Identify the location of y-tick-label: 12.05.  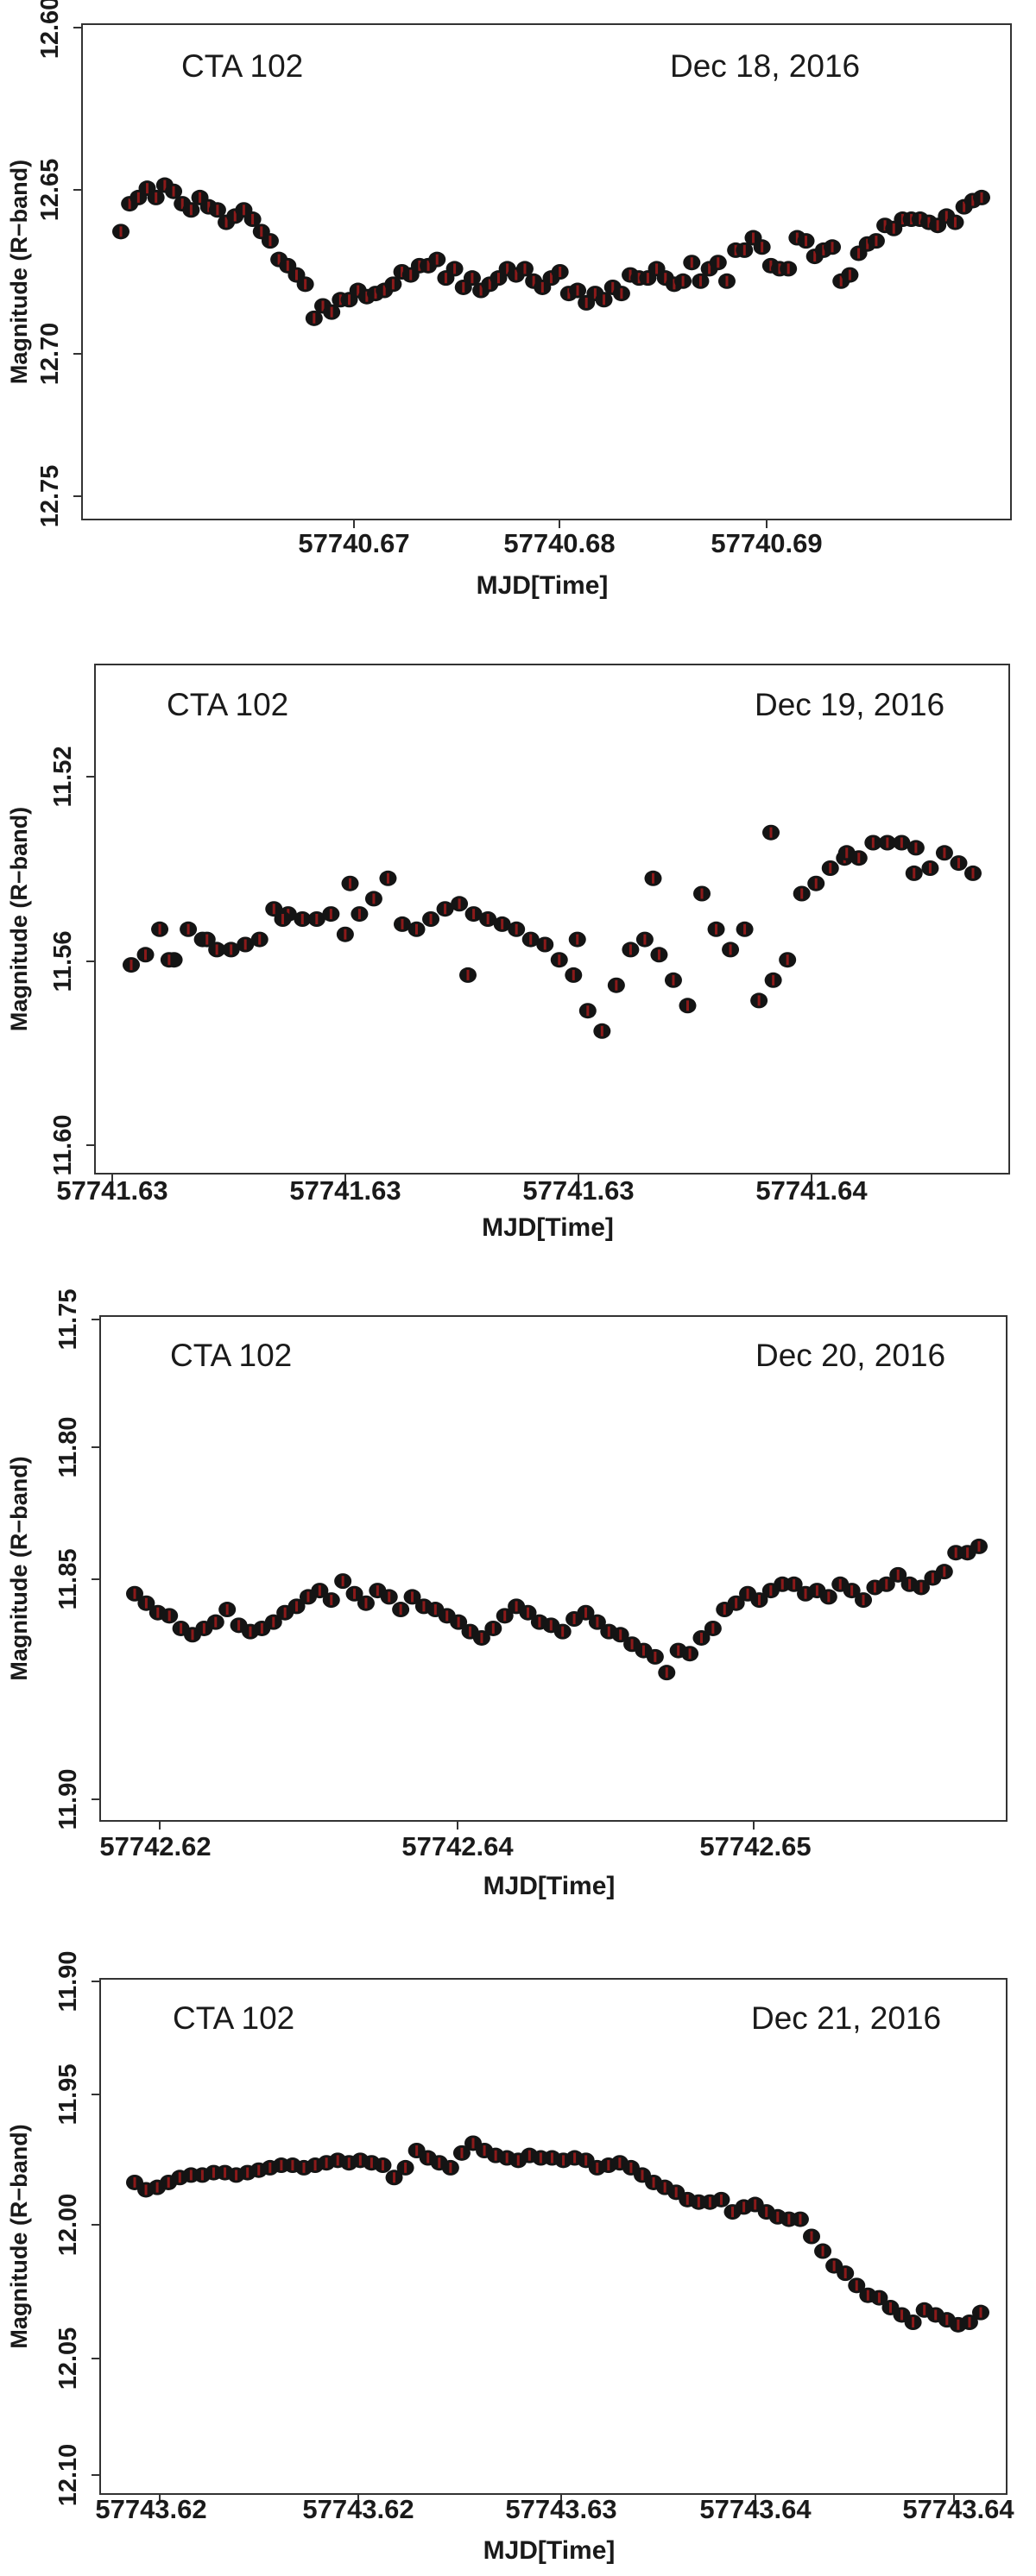
(68, 2359).